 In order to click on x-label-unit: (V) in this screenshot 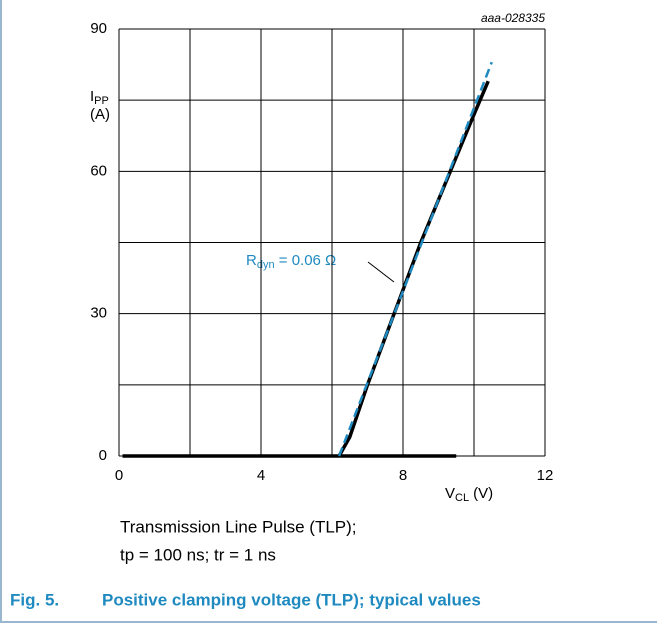, I will do `click(483, 493)`.